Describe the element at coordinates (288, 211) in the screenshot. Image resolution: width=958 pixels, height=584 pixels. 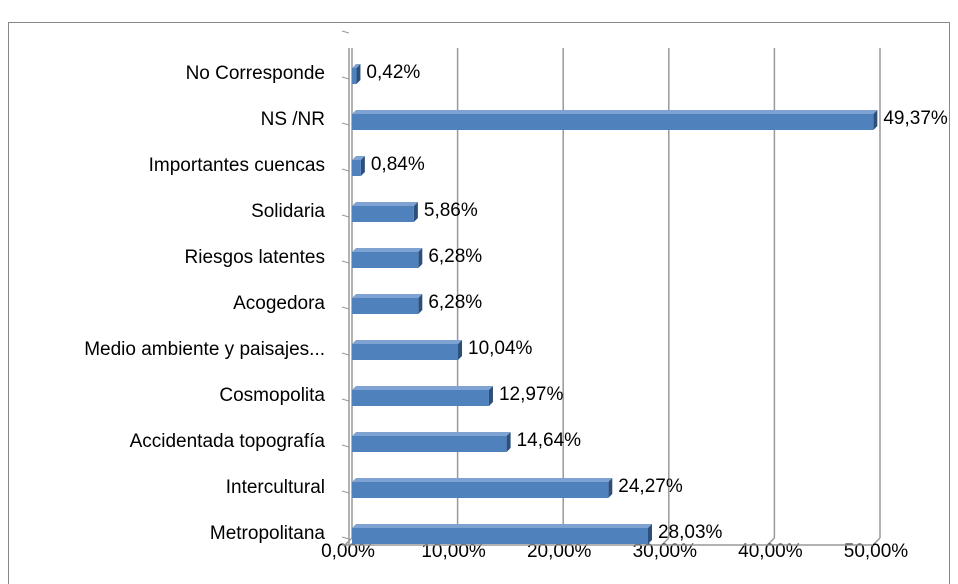
I see `y-tick-label: Solidaria` at that location.